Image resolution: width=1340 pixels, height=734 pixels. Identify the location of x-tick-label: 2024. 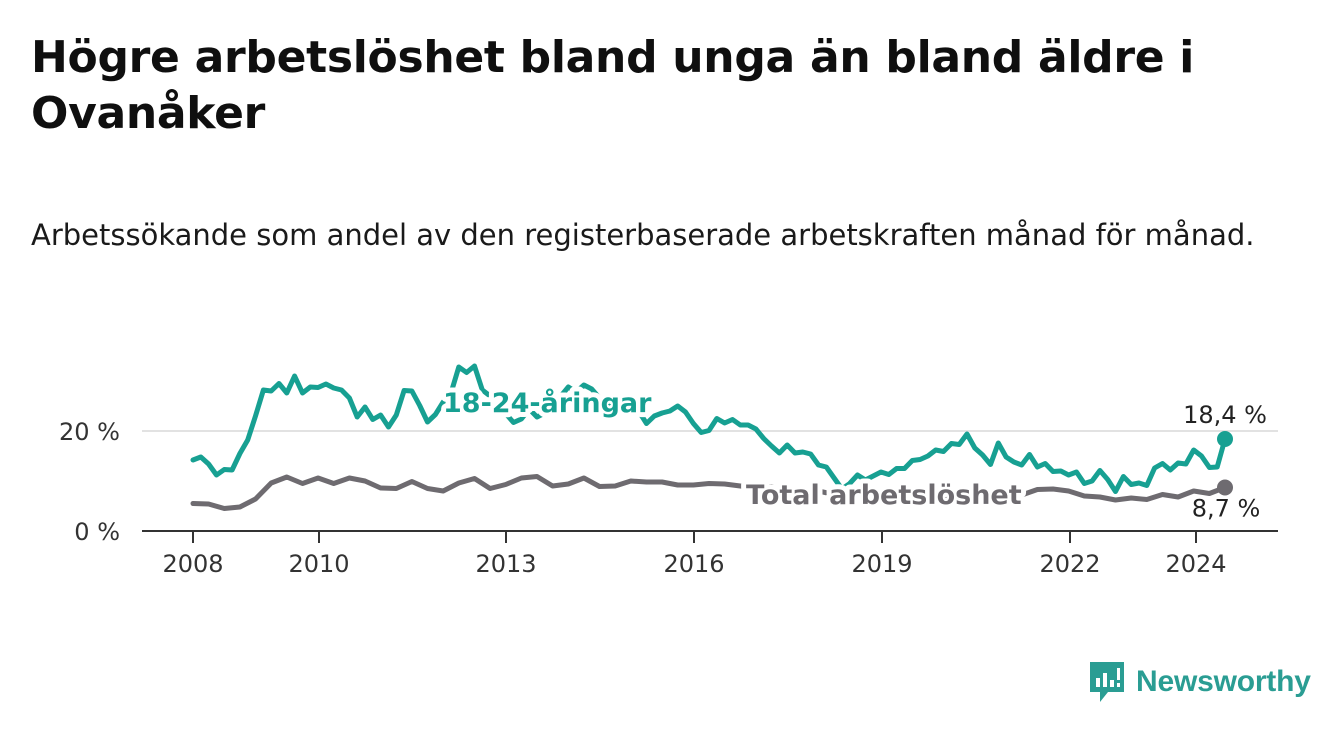
(1195, 564).